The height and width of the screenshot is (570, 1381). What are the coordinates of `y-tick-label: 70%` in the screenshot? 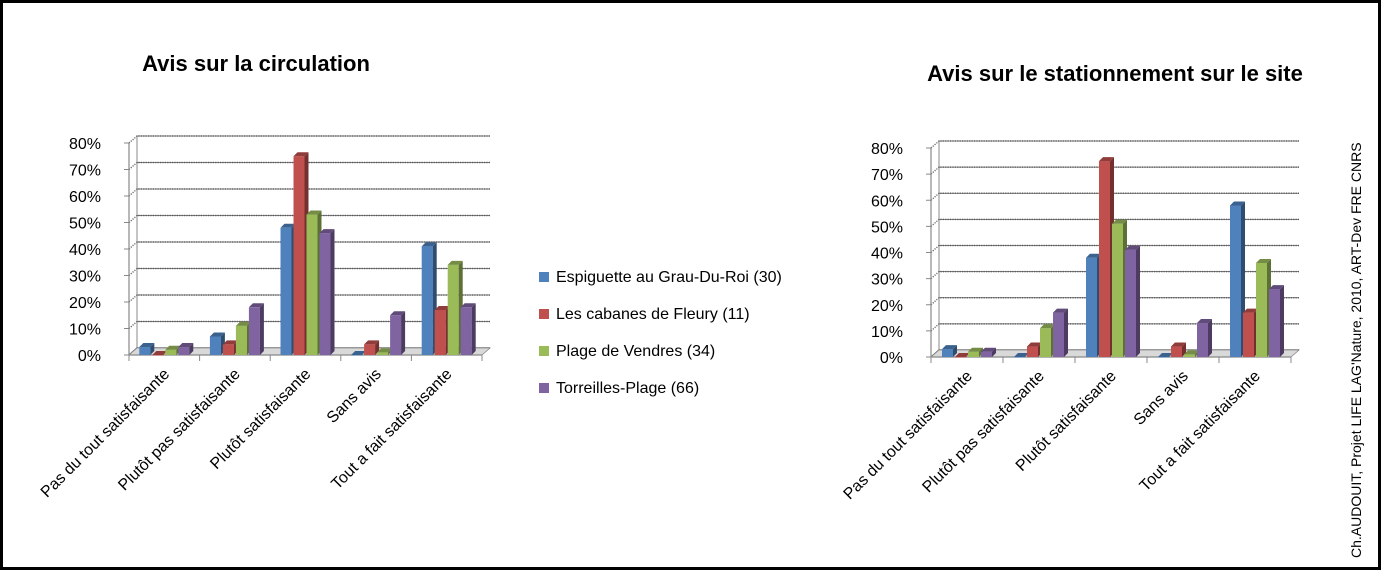 It's located at (85, 171).